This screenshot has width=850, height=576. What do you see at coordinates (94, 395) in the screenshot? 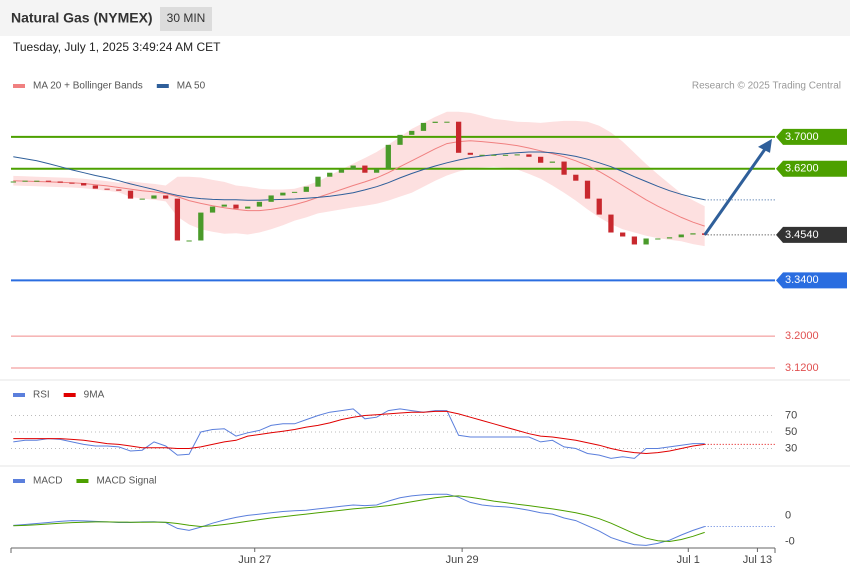
I see `legend-label: 9MA` at bounding box center [94, 395].